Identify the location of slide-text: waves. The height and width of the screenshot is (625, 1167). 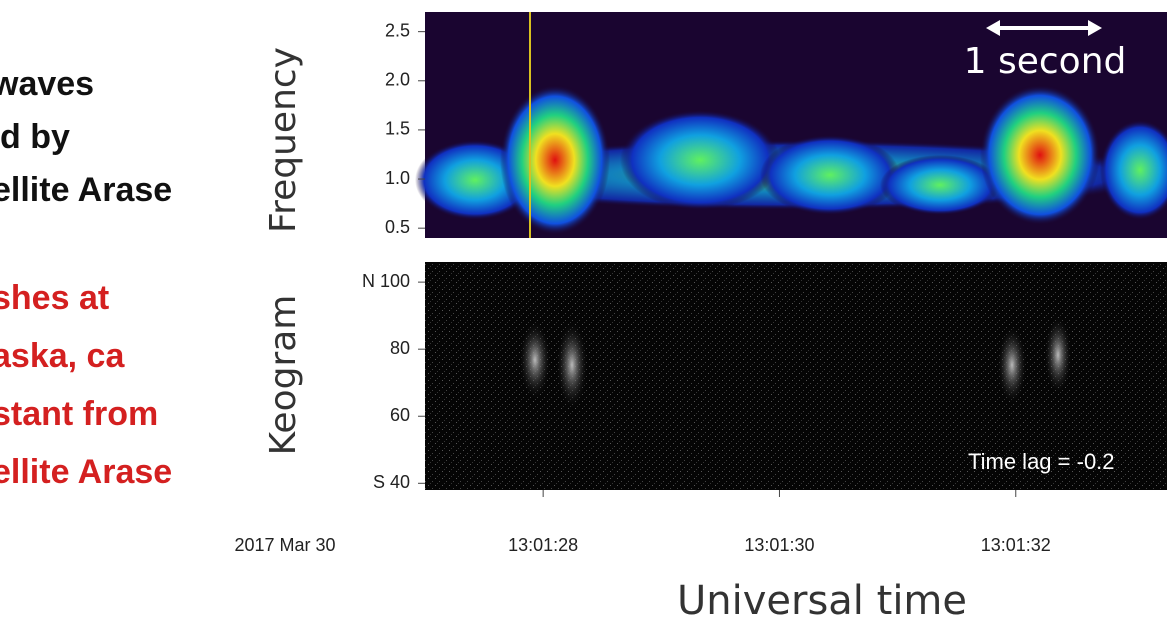
(47, 84).